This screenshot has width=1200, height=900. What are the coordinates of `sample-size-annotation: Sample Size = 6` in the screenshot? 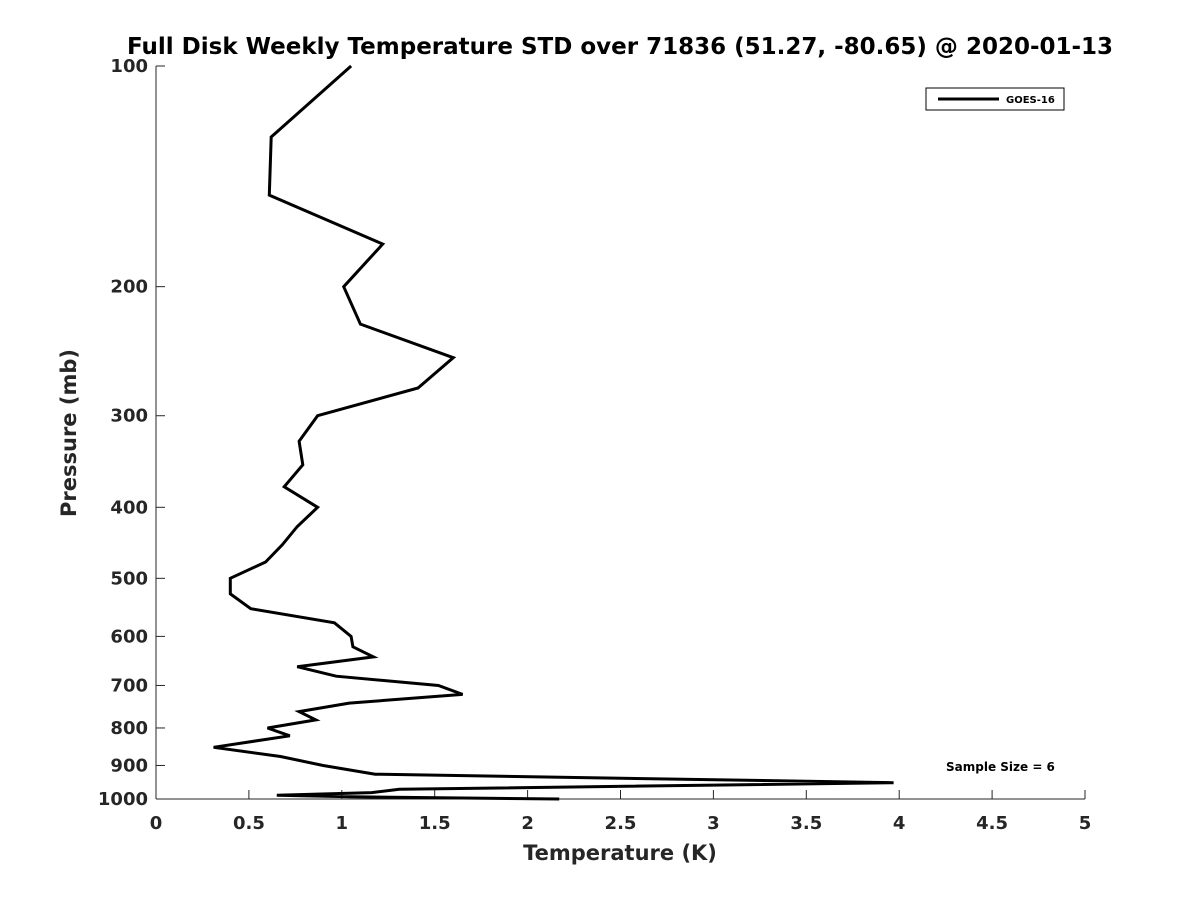 It's located at (1000, 767).